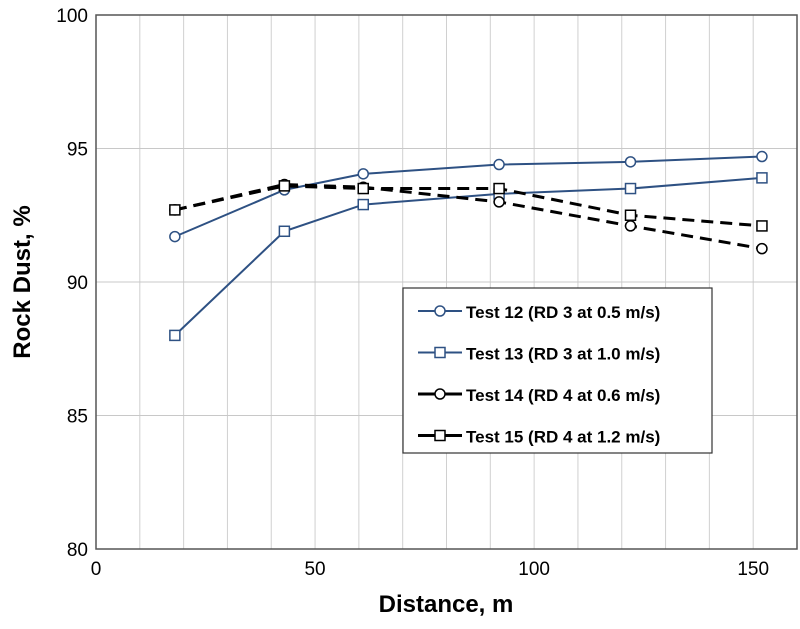 The image size is (800, 629). What do you see at coordinates (96, 569) in the screenshot?
I see `x-tick-label: 0` at bounding box center [96, 569].